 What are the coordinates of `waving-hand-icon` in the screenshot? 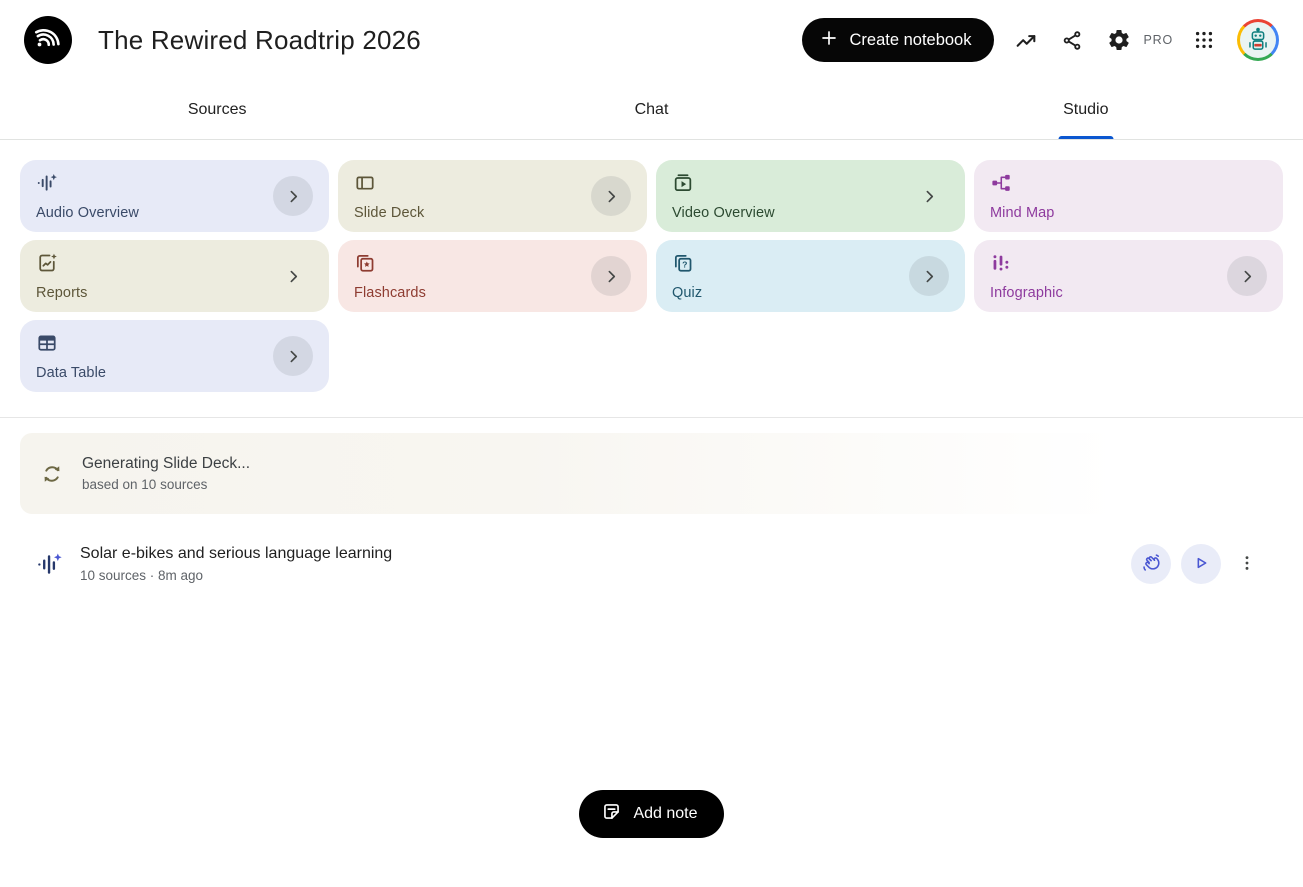 It's located at (1151, 564).